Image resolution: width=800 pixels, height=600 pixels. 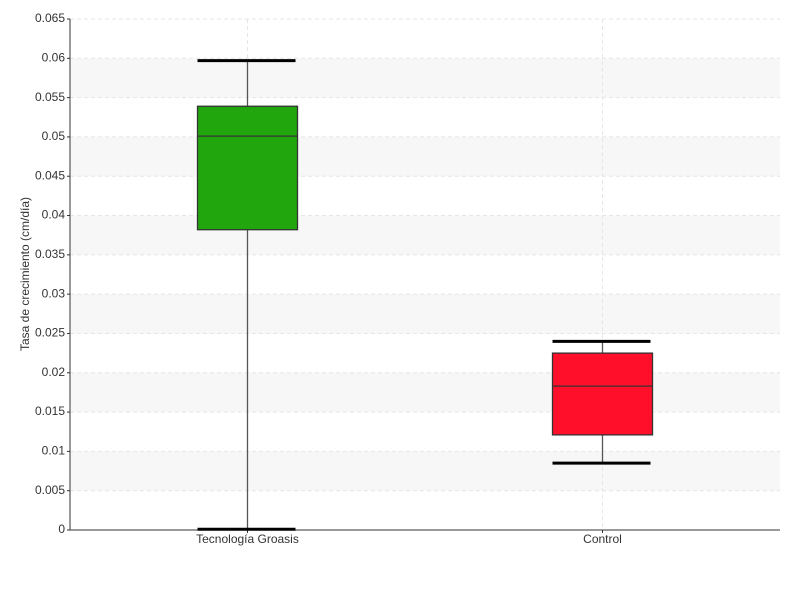 I want to click on y-tick-label: 0.025, so click(x=50, y=333).